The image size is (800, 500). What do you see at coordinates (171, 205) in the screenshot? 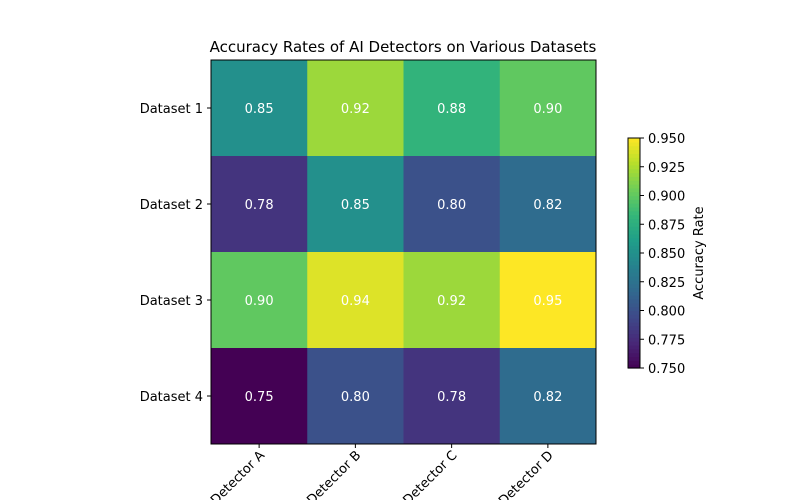
I see `y-tick-label: Dataset 2` at bounding box center [171, 205].